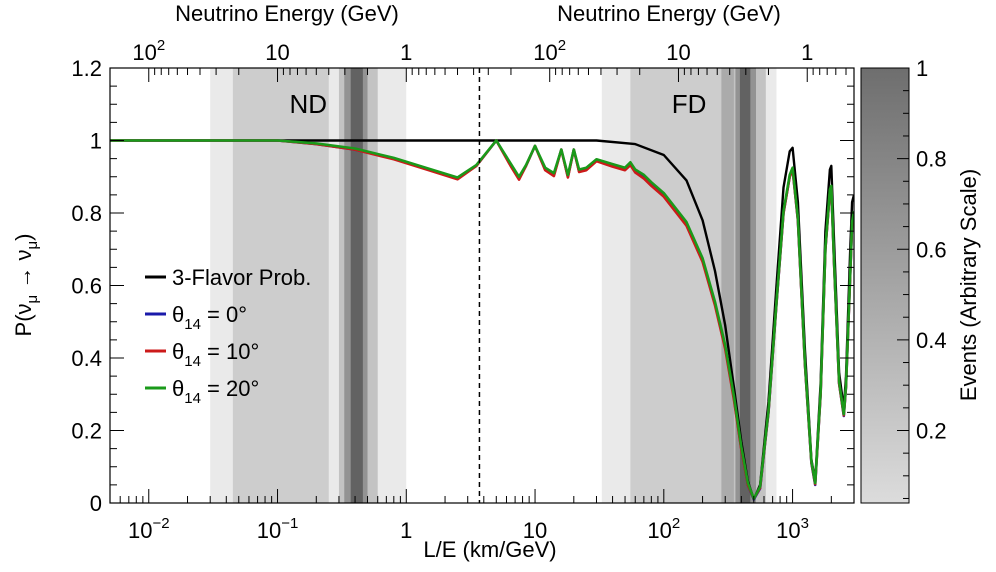  Describe the element at coordinates (931, 159) in the screenshot. I see `colorbar-tick-label: 0.8` at that location.